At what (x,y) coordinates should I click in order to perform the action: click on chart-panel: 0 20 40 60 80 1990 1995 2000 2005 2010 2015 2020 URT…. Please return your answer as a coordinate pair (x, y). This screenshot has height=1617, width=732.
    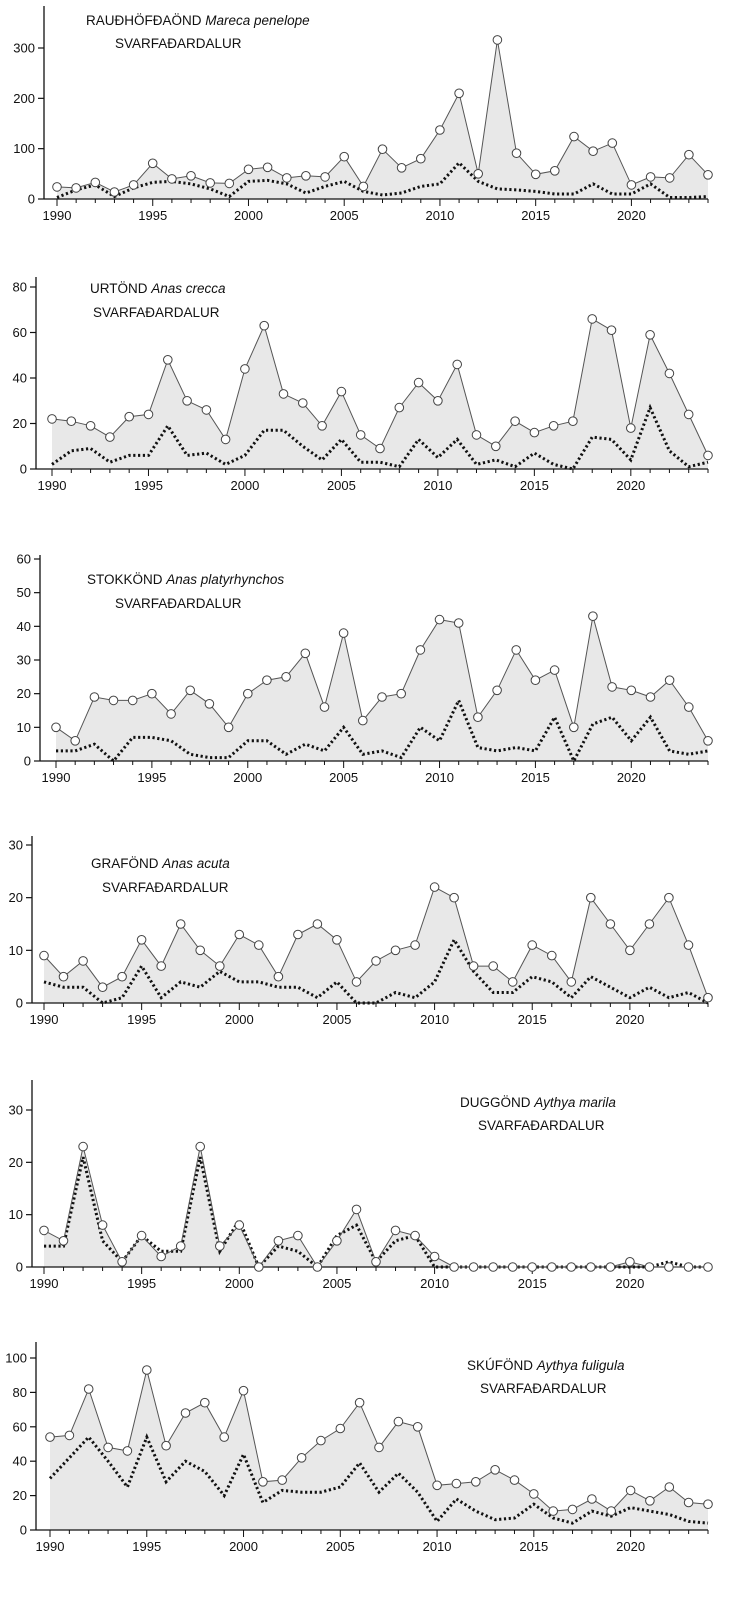
    Looking at the image, I should click on (363, 385).